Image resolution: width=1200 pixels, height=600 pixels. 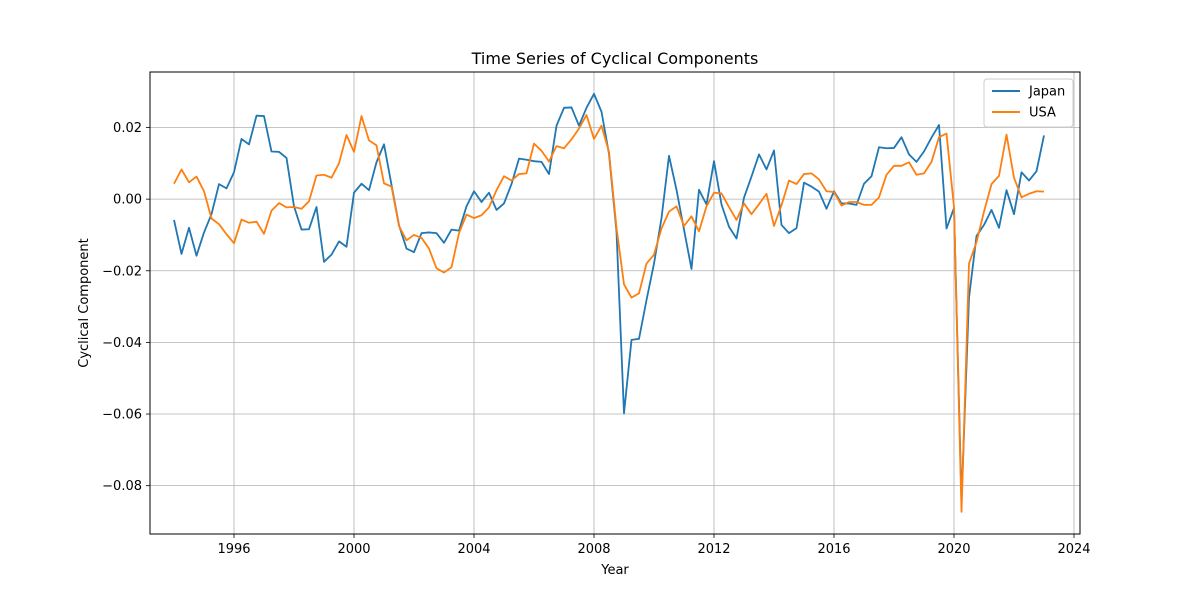 What do you see at coordinates (833, 549) in the screenshot?
I see `x-tick-label: 2016` at bounding box center [833, 549].